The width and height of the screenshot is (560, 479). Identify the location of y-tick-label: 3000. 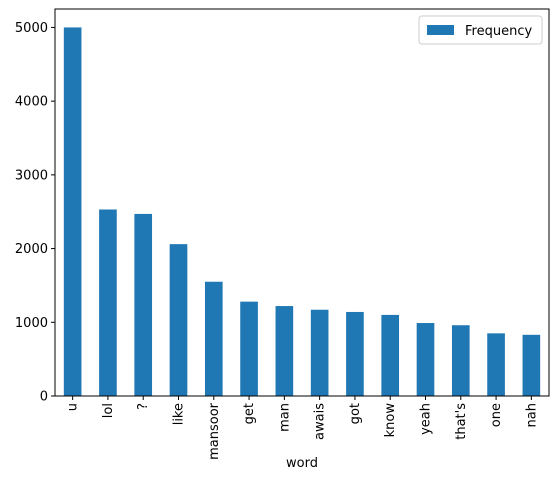
(31, 175).